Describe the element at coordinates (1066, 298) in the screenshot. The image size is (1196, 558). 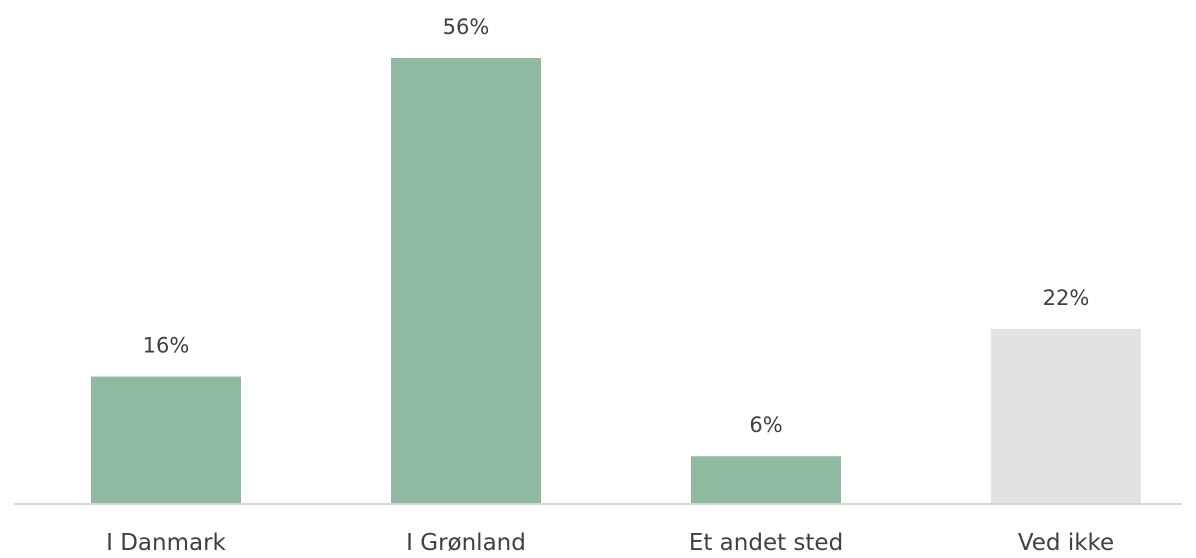
I see `data-label: 22%` at that location.